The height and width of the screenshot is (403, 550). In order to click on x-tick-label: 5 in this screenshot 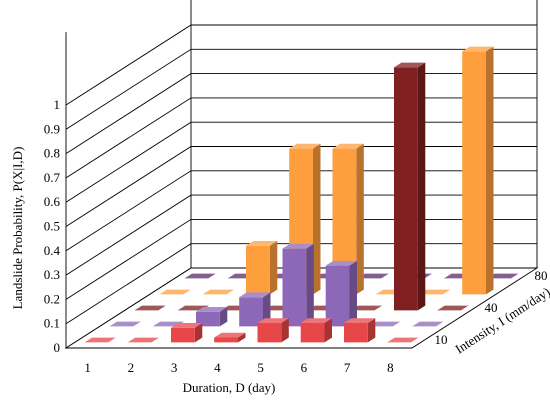, I will do `click(260, 367)`.